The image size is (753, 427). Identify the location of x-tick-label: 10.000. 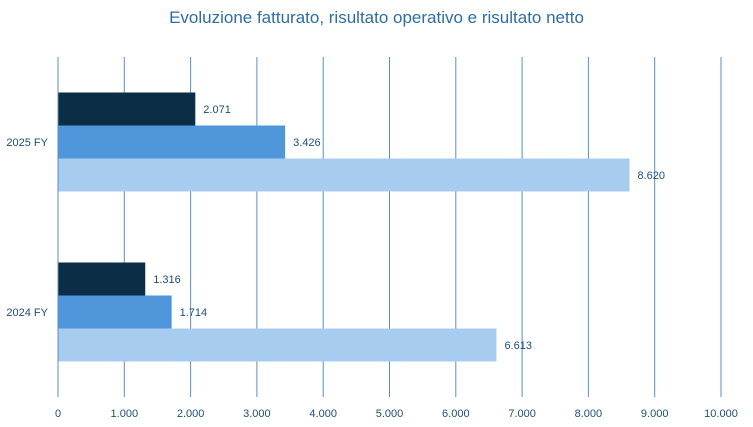
(721, 414).